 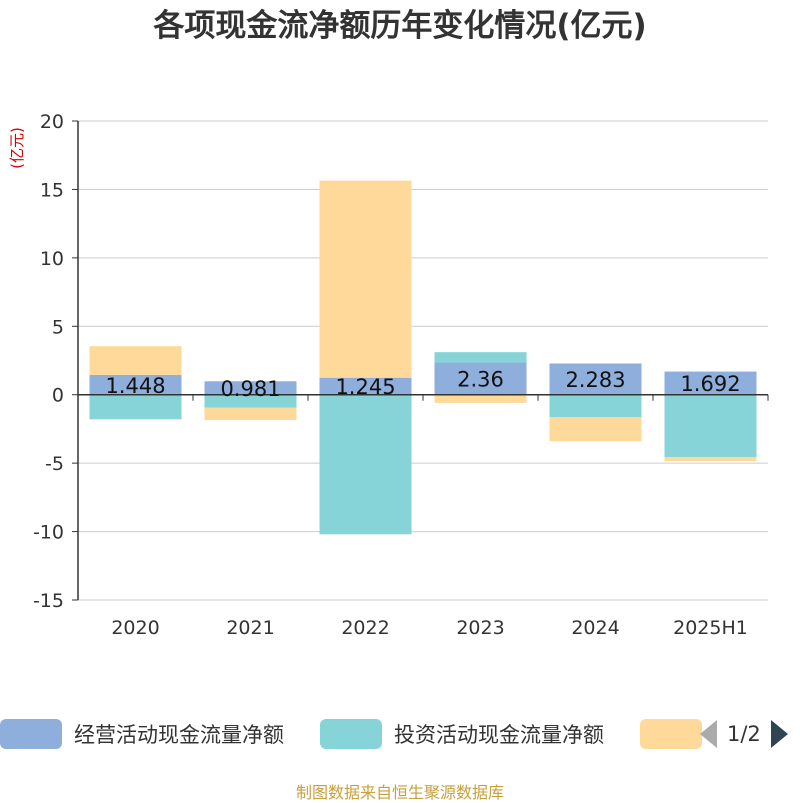 What do you see at coordinates (52, 259) in the screenshot?
I see `y-tick-label: 10` at bounding box center [52, 259].